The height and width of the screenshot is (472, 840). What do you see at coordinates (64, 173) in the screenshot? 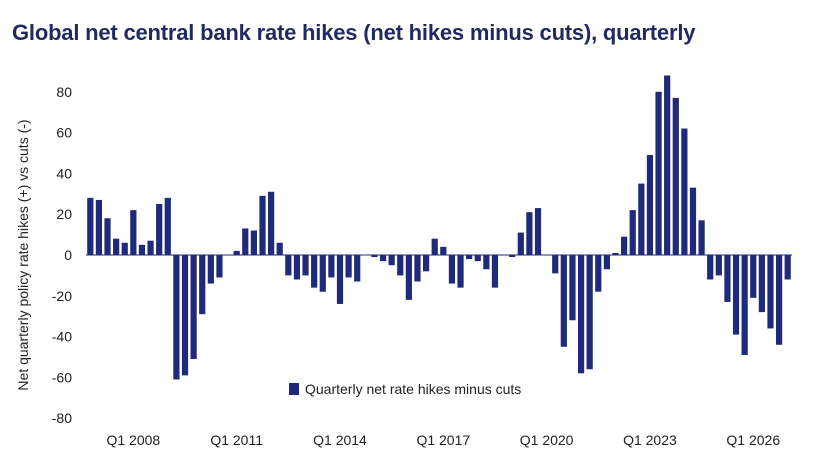
I see `y-tick-label: 40` at bounding box center [64, 173].